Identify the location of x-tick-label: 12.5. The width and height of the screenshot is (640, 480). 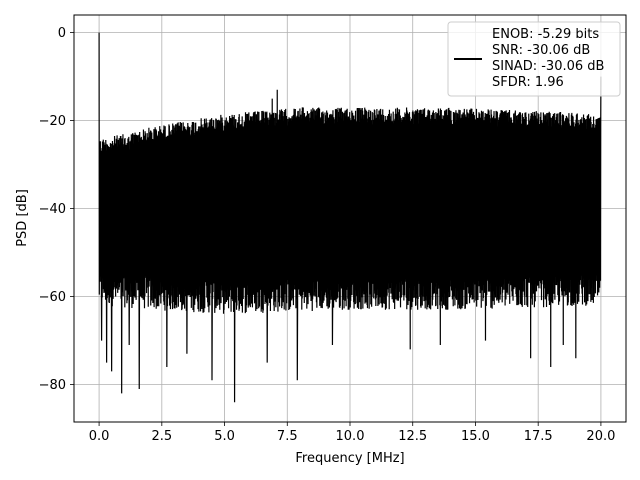
(412, 436).